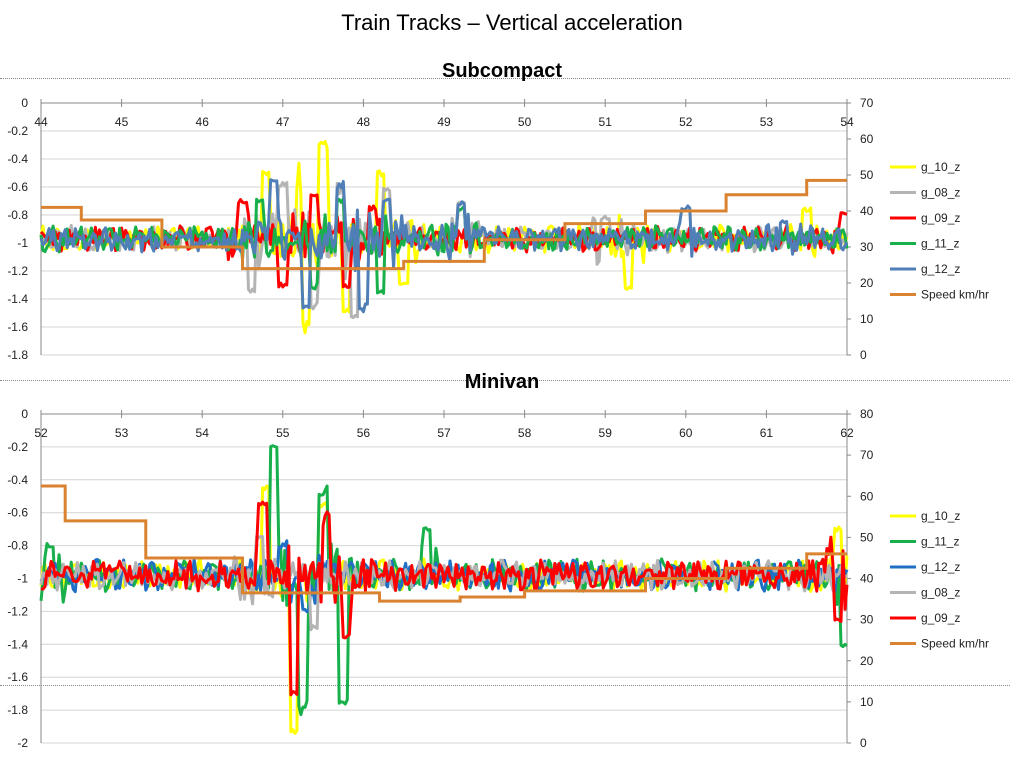  I want to click on x-tick-label: 56, so click(364, 433).